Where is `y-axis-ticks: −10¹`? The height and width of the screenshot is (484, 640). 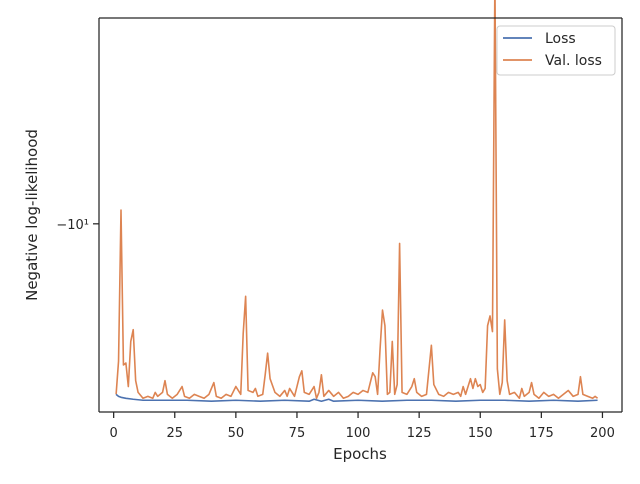
y-axis-ticks: −10¹ is located at coordinates (77, 225).